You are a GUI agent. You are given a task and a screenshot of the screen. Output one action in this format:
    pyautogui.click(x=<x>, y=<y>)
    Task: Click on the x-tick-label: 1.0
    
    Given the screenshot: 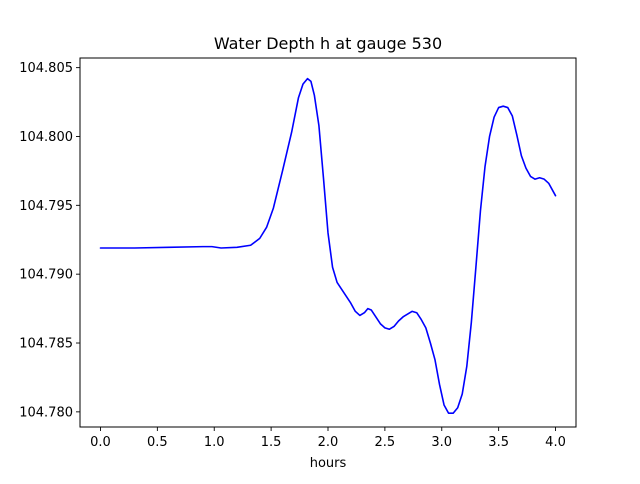 What is the action you would take?
    pyautogui.click(x=214, y=442)
    